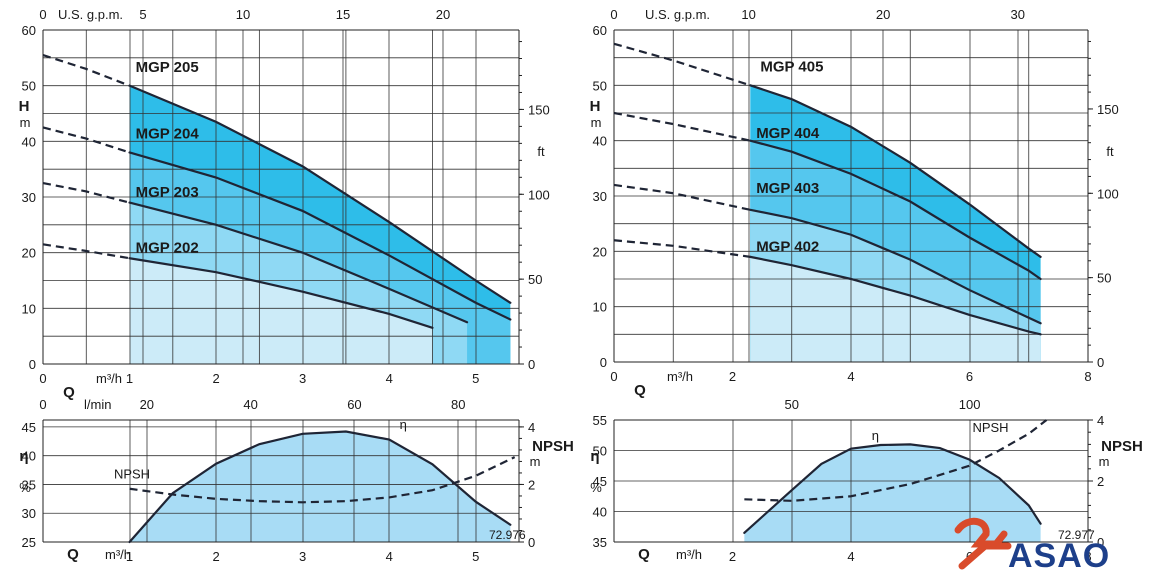 This screenshot has width=1149, height=570. I want to click on top-axis-label: U.S. g.p.m., so click(677, 14).